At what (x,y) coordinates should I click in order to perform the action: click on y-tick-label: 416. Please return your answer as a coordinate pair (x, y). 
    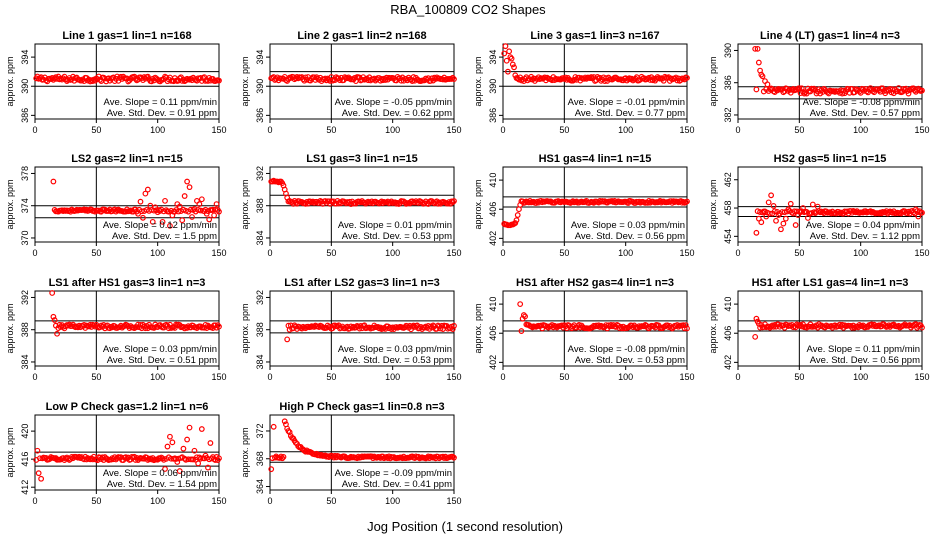
    Looking at the image, I should click on (25, 459).